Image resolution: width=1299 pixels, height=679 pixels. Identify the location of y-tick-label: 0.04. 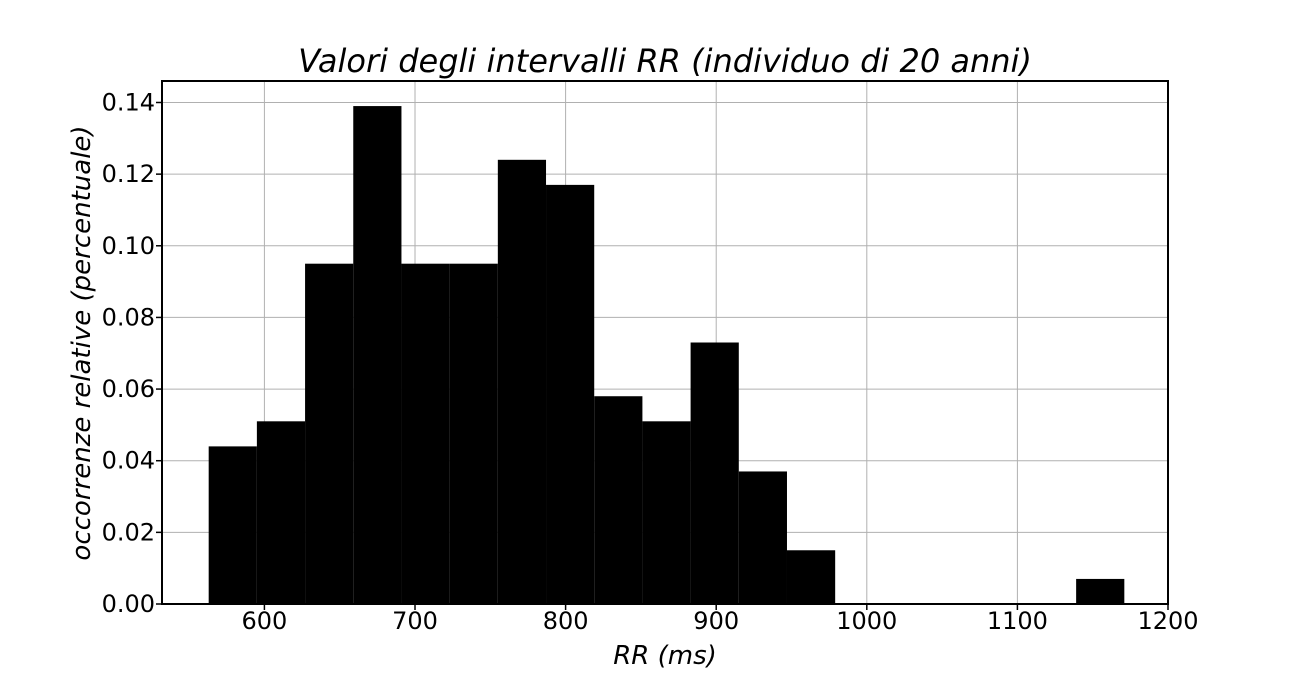
(128, 461).